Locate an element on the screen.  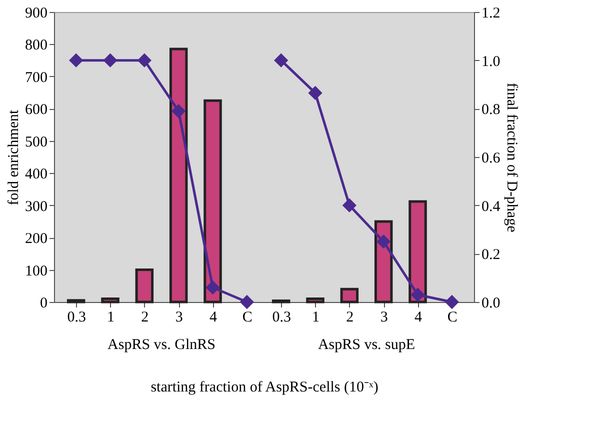
y2-tick-label: 0.0 is located at coordinates (491, 304).